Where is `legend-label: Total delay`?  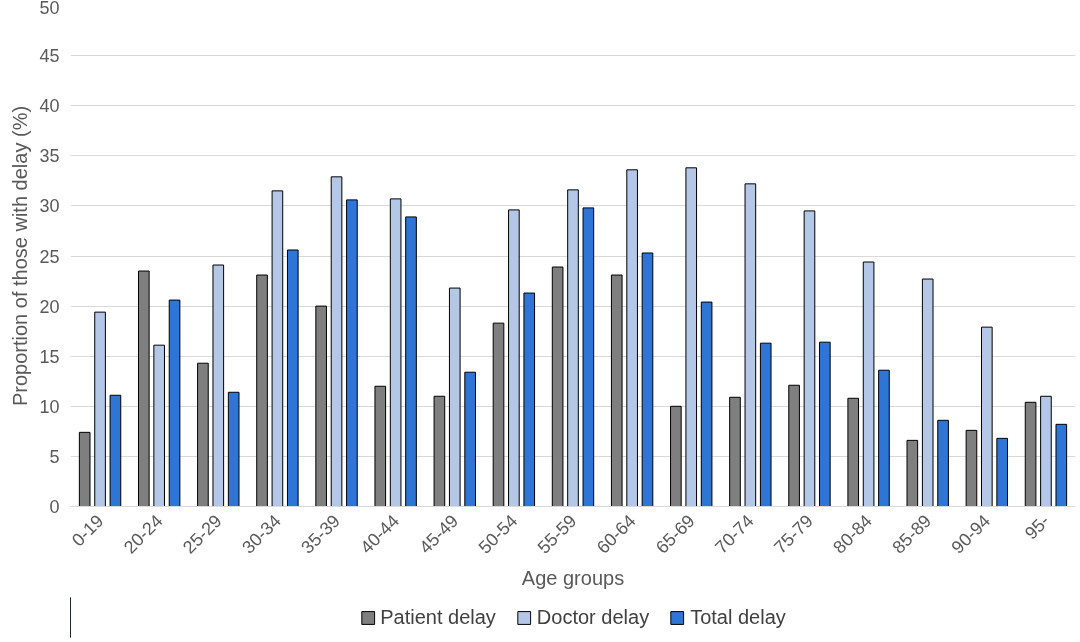
legend-label: Total delay is located at coordinates (738, 617).